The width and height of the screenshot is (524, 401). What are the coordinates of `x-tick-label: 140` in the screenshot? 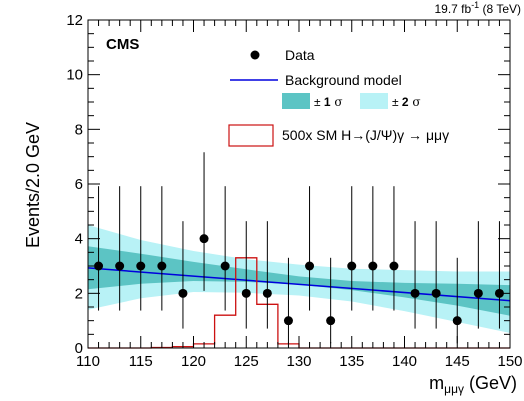 It's located at (404, 361).